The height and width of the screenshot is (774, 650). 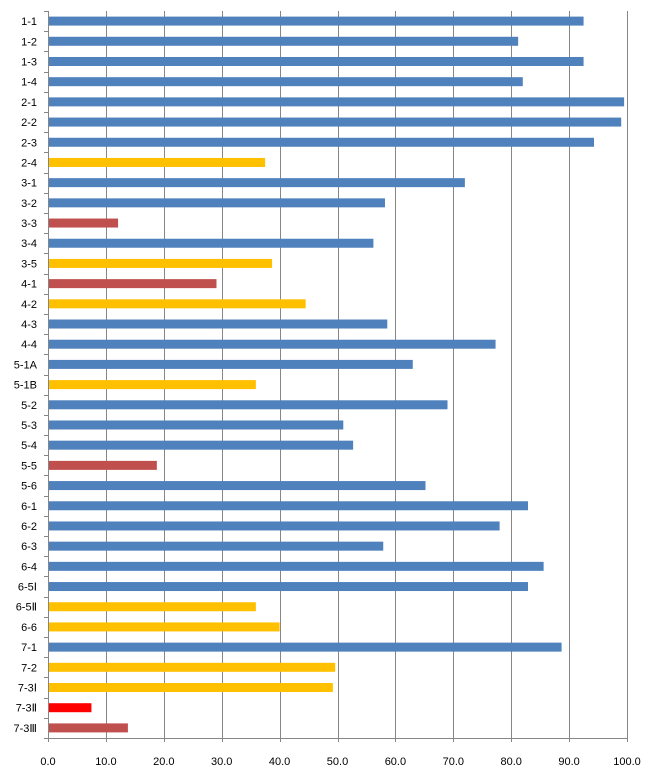 I want to click on category-label: 6-5Ⅰ, so click(x=27, y=588).